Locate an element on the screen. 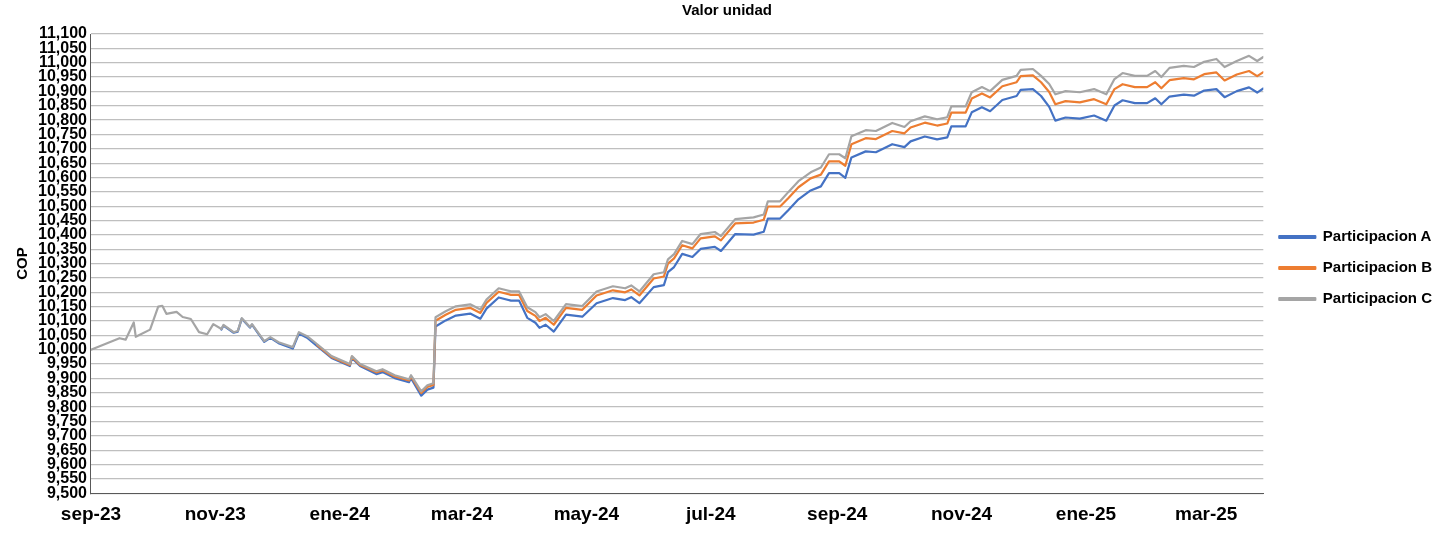 The height and width of the screenshot is (538, 1446). legend-label: Participacion C is located at coordinates (1377, 298).